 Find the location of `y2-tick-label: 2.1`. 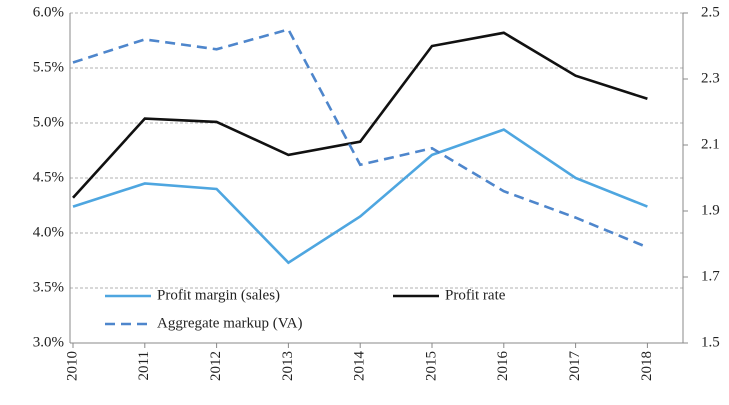

y2-tick-label: 2.1 is located at coordinates (710, 144).